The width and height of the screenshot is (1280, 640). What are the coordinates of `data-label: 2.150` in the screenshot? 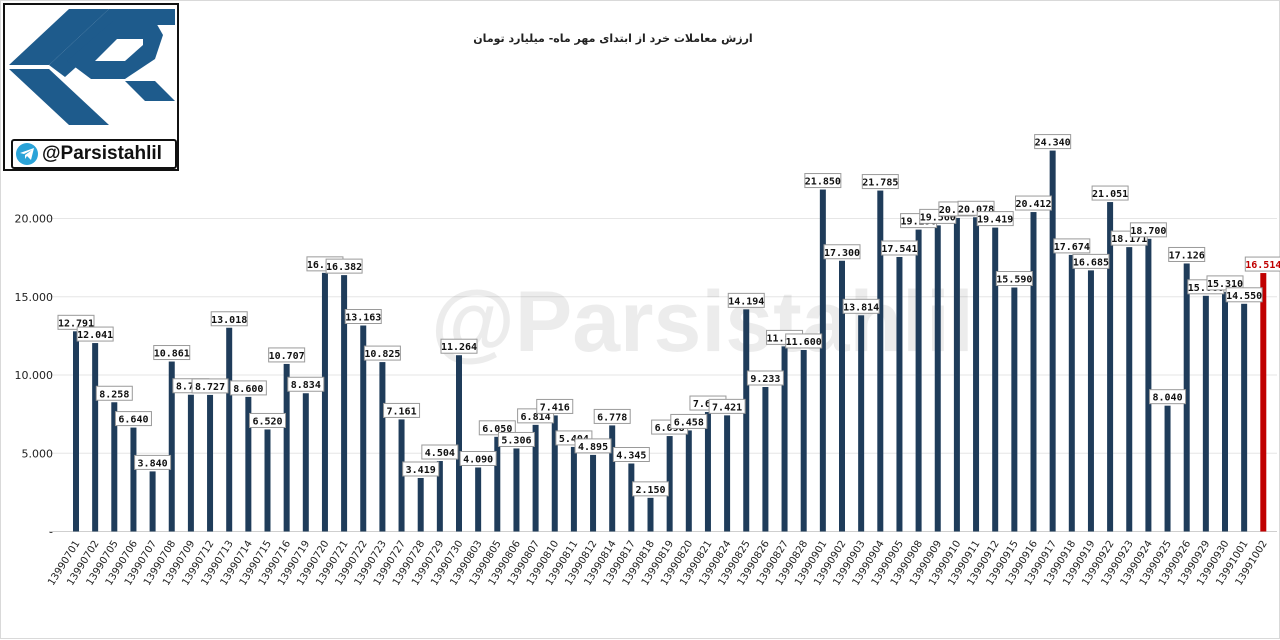 It's located at (650, 490).